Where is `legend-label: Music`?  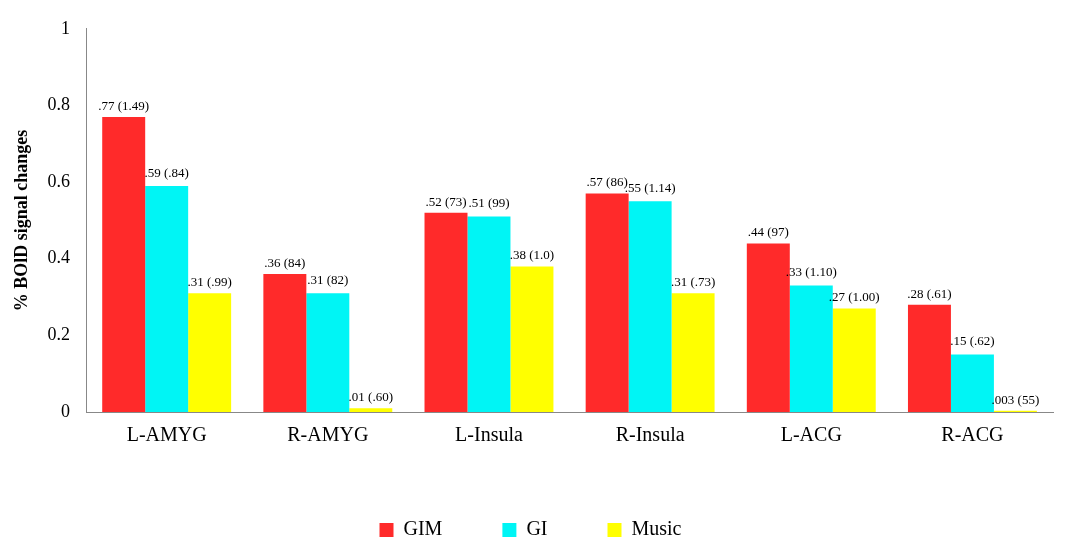 legend-label: Music is located at coordinates (656, 528).